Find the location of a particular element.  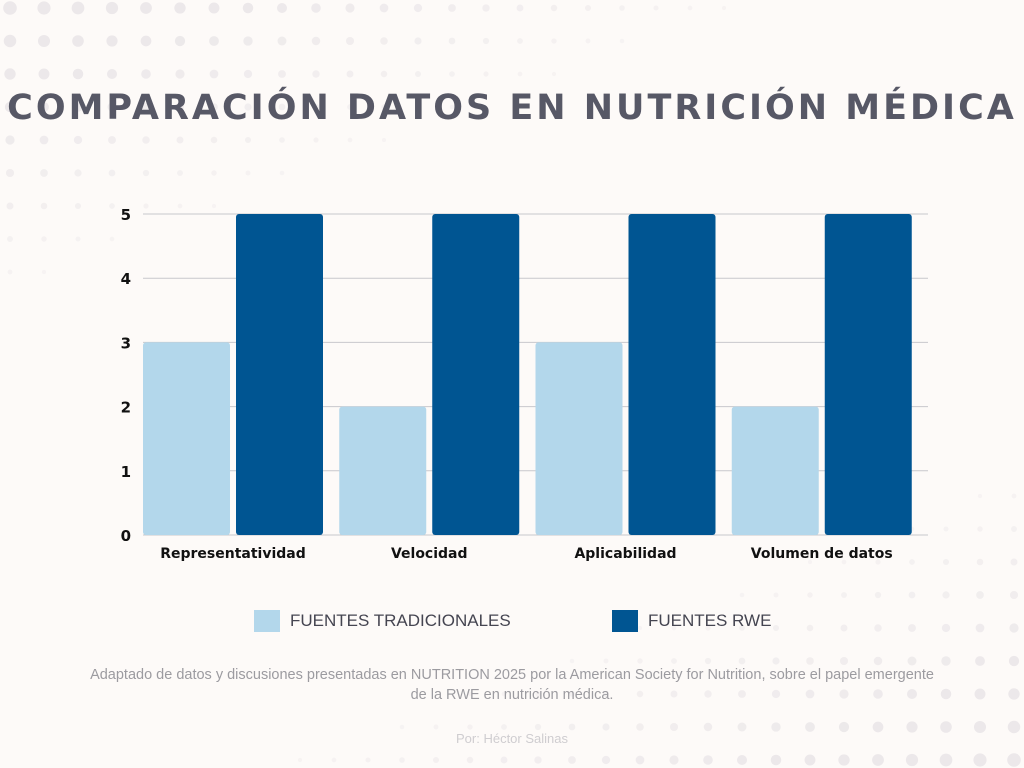

y-tick-label: 4 is located at coordinates (126, 279).